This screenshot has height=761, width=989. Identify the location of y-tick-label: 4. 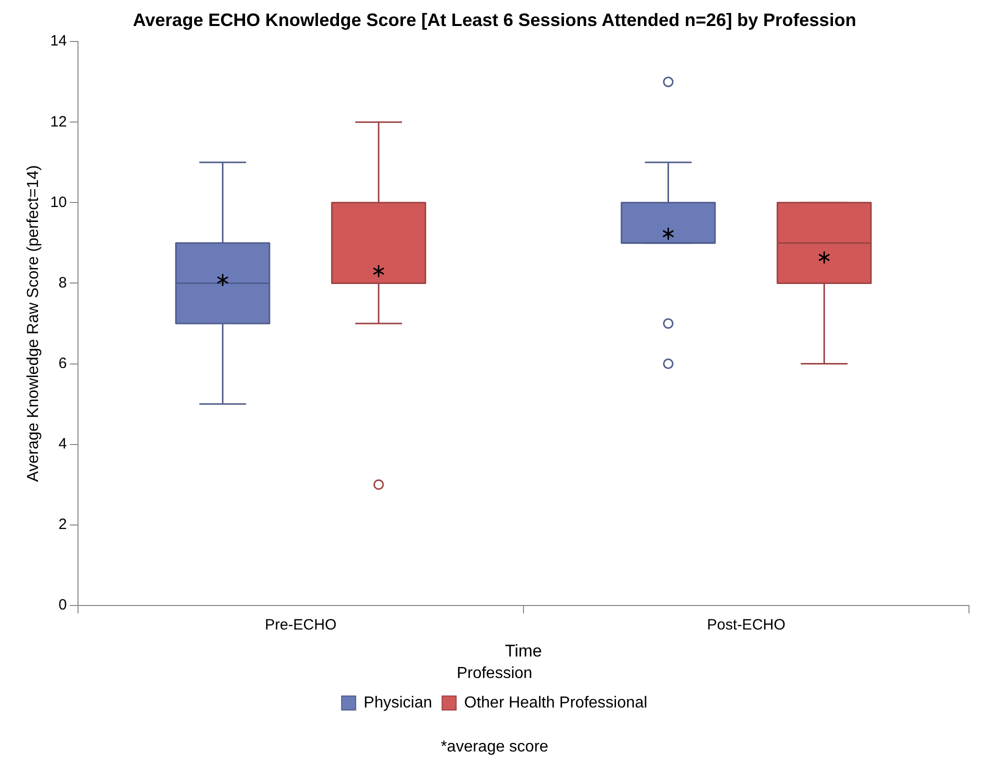
(62, 443).